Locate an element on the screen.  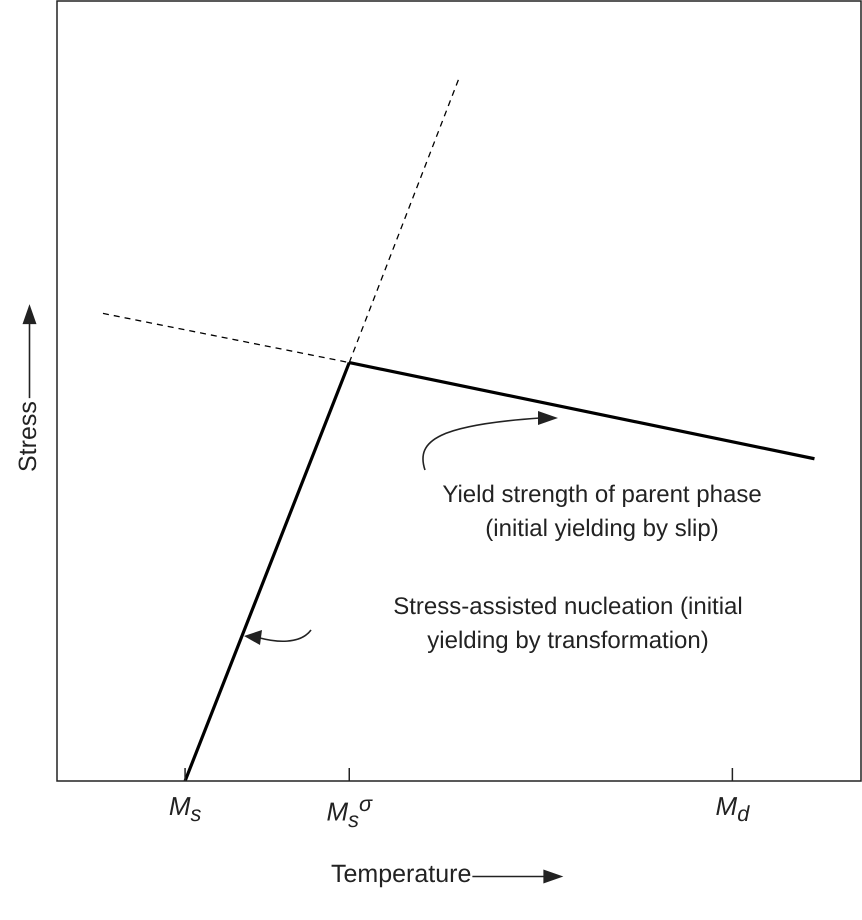
x-tick-label: M$_{s}$ is located at coordinates (185, 809).